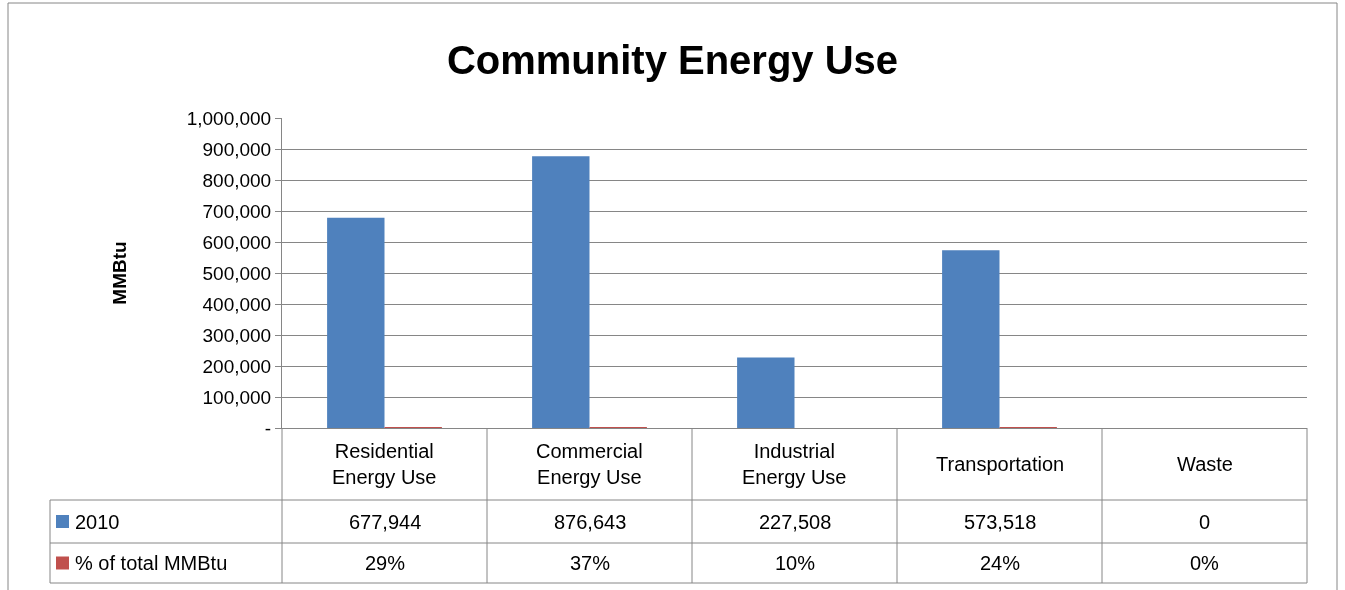 The height and width of the screenshot is (590, 1345). Describe the element at coordinates (1000, 522) in the screenshot. I see `data-label: 573,518` at that location.